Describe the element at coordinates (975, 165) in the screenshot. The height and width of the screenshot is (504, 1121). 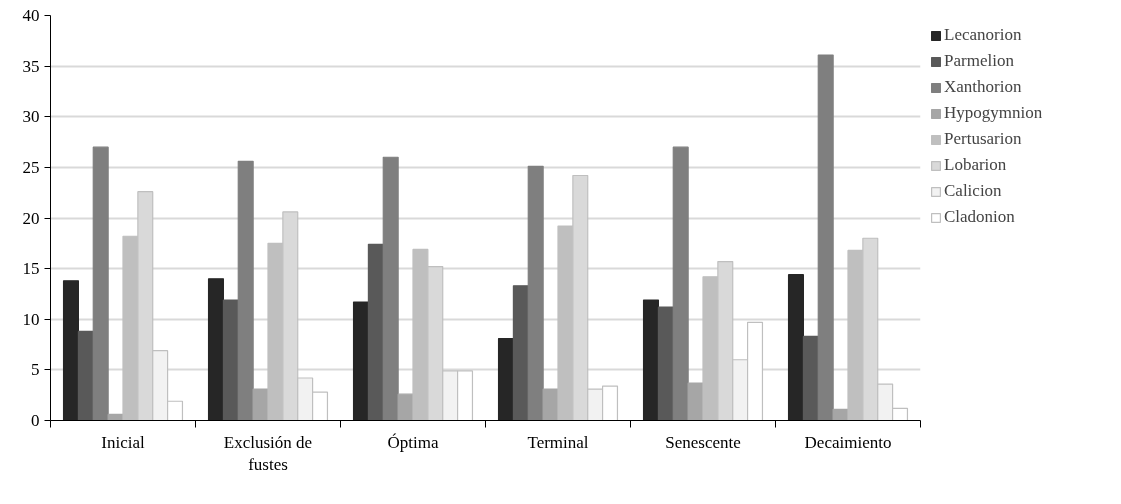
I see `legend-label: Lobarion` at that location.